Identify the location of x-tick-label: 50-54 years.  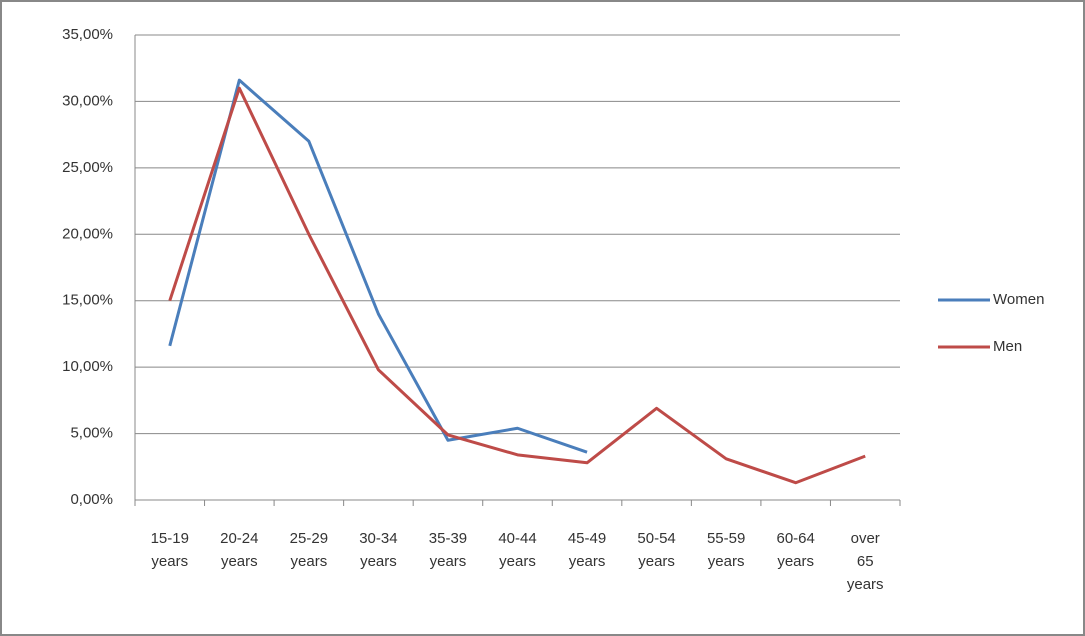
(656, 550).